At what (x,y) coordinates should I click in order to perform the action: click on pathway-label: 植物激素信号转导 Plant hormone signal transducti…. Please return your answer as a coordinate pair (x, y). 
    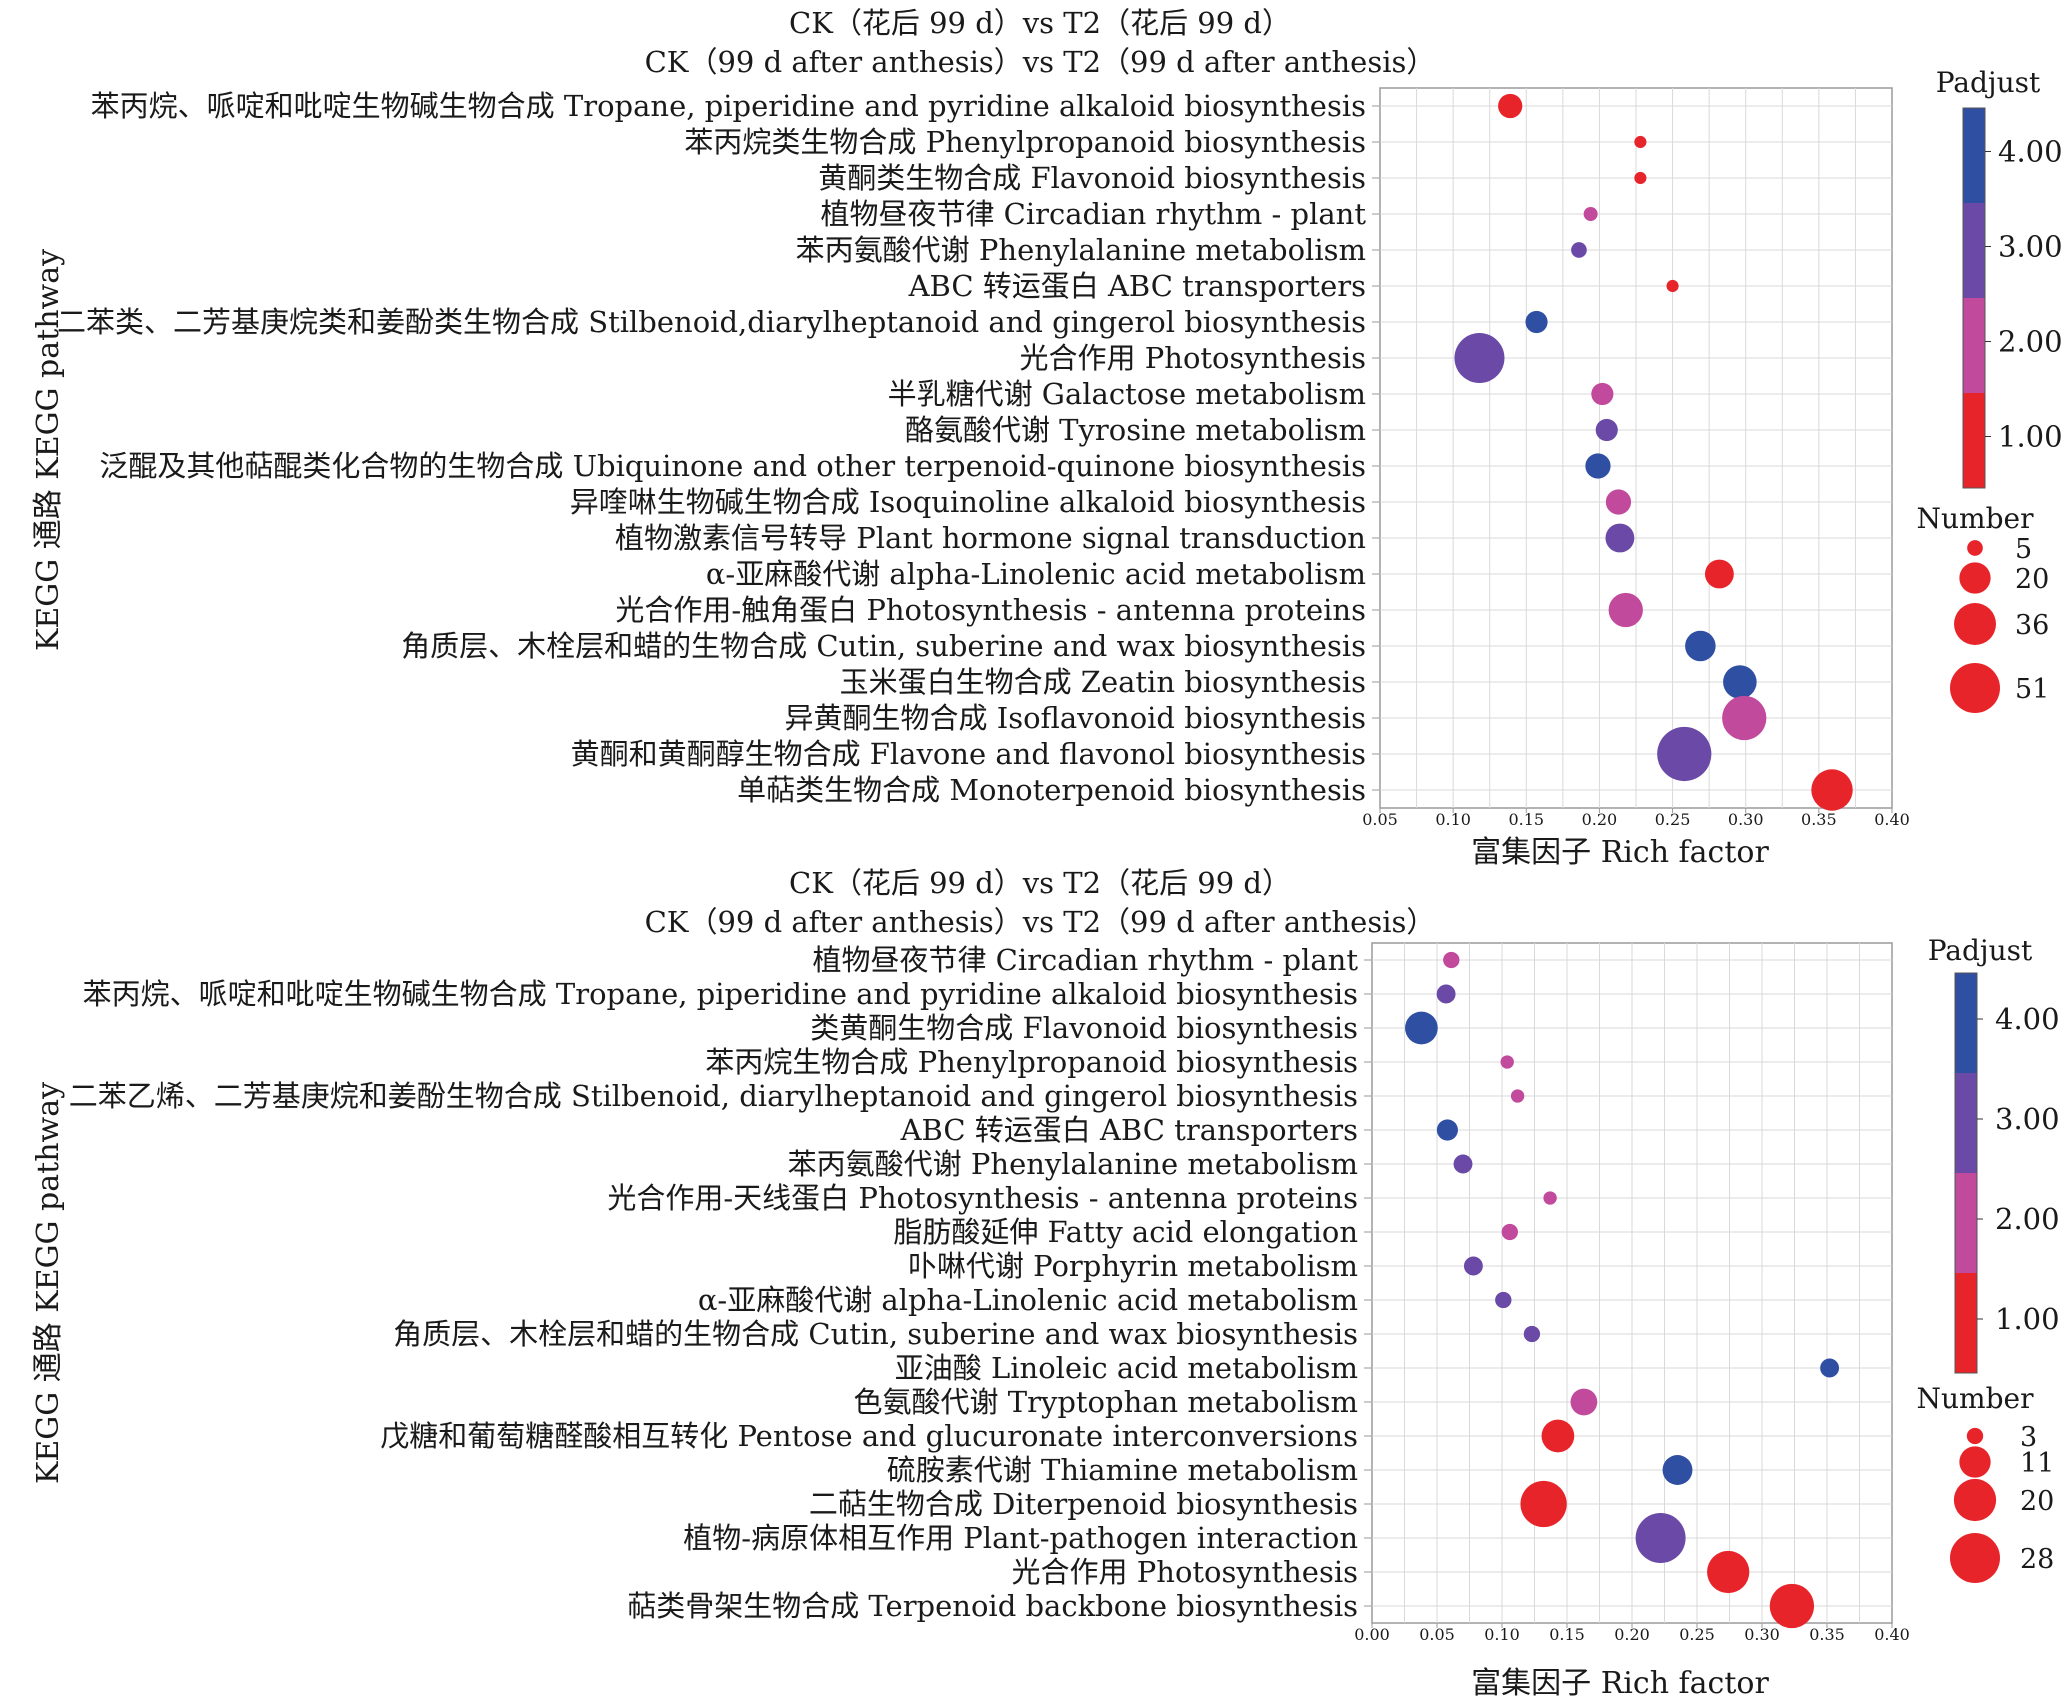
    Looking at the image, I should click on (990, 538).